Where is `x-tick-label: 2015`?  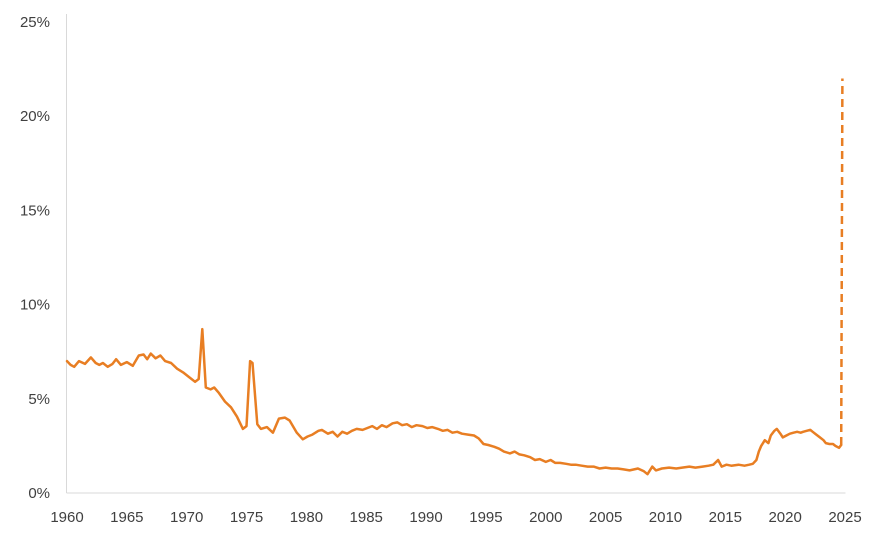
x-tick-label: 2015 is located at coordinates (725, 517).